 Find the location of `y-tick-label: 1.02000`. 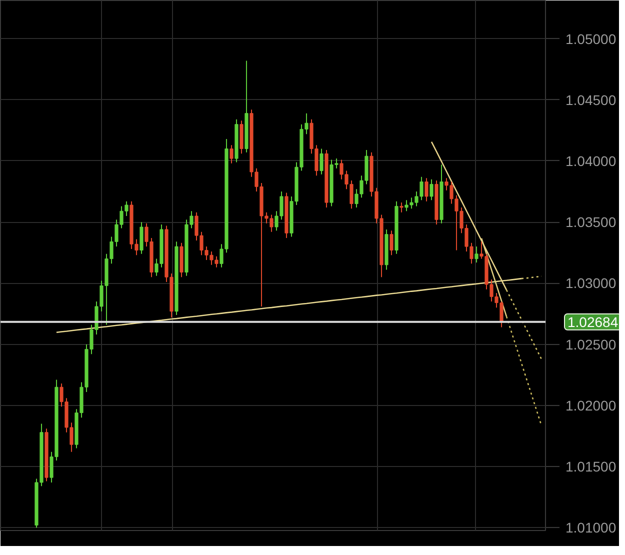

y-tick-label: 1.02000 is located at coordinates (591, 405).